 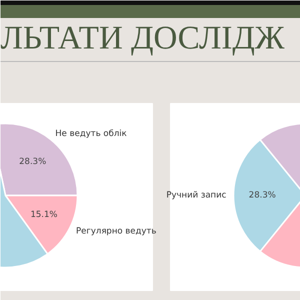 I want to click on slice-label: Ручний запис, so click(x=196, y=195).